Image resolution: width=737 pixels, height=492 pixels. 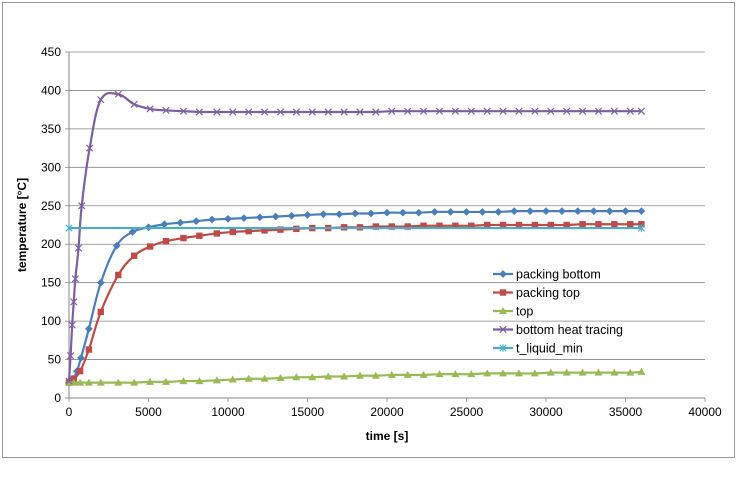 What do you see at coordinates (51, 206) in the screenshot?
I see `y-tick-label: 250` at bounding box center [51, 206].